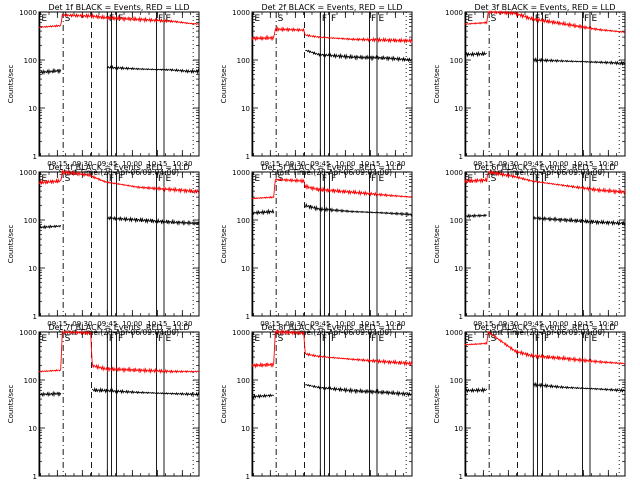  What do you see at coordinates (331, 327) in the screenshot?
I see `panel-title: Det 8f BLACK = Events, RED = LLD` at bounding box center [331, 327].